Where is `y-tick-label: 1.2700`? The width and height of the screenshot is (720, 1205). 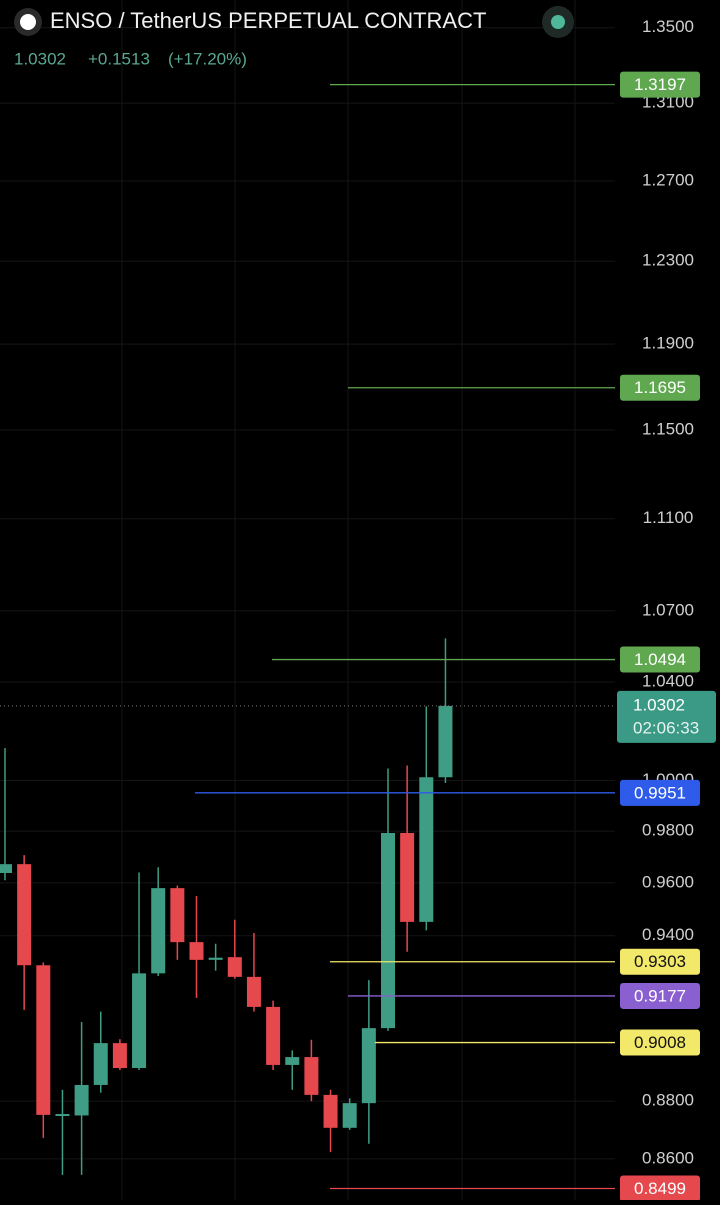
y-tick-label: 1.2700 is located at coordinates (668, 179).